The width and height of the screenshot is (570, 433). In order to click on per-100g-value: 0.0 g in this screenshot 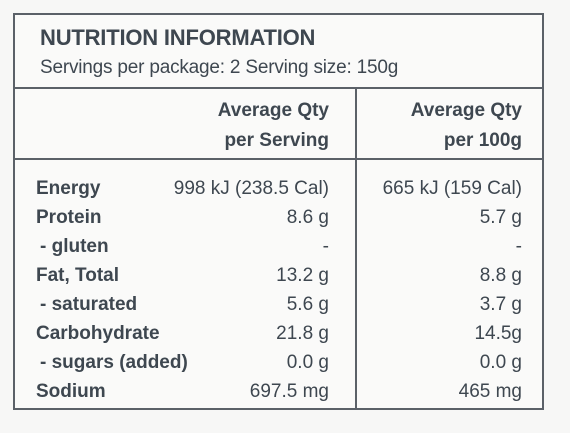, I will do `click(500, 362)`.